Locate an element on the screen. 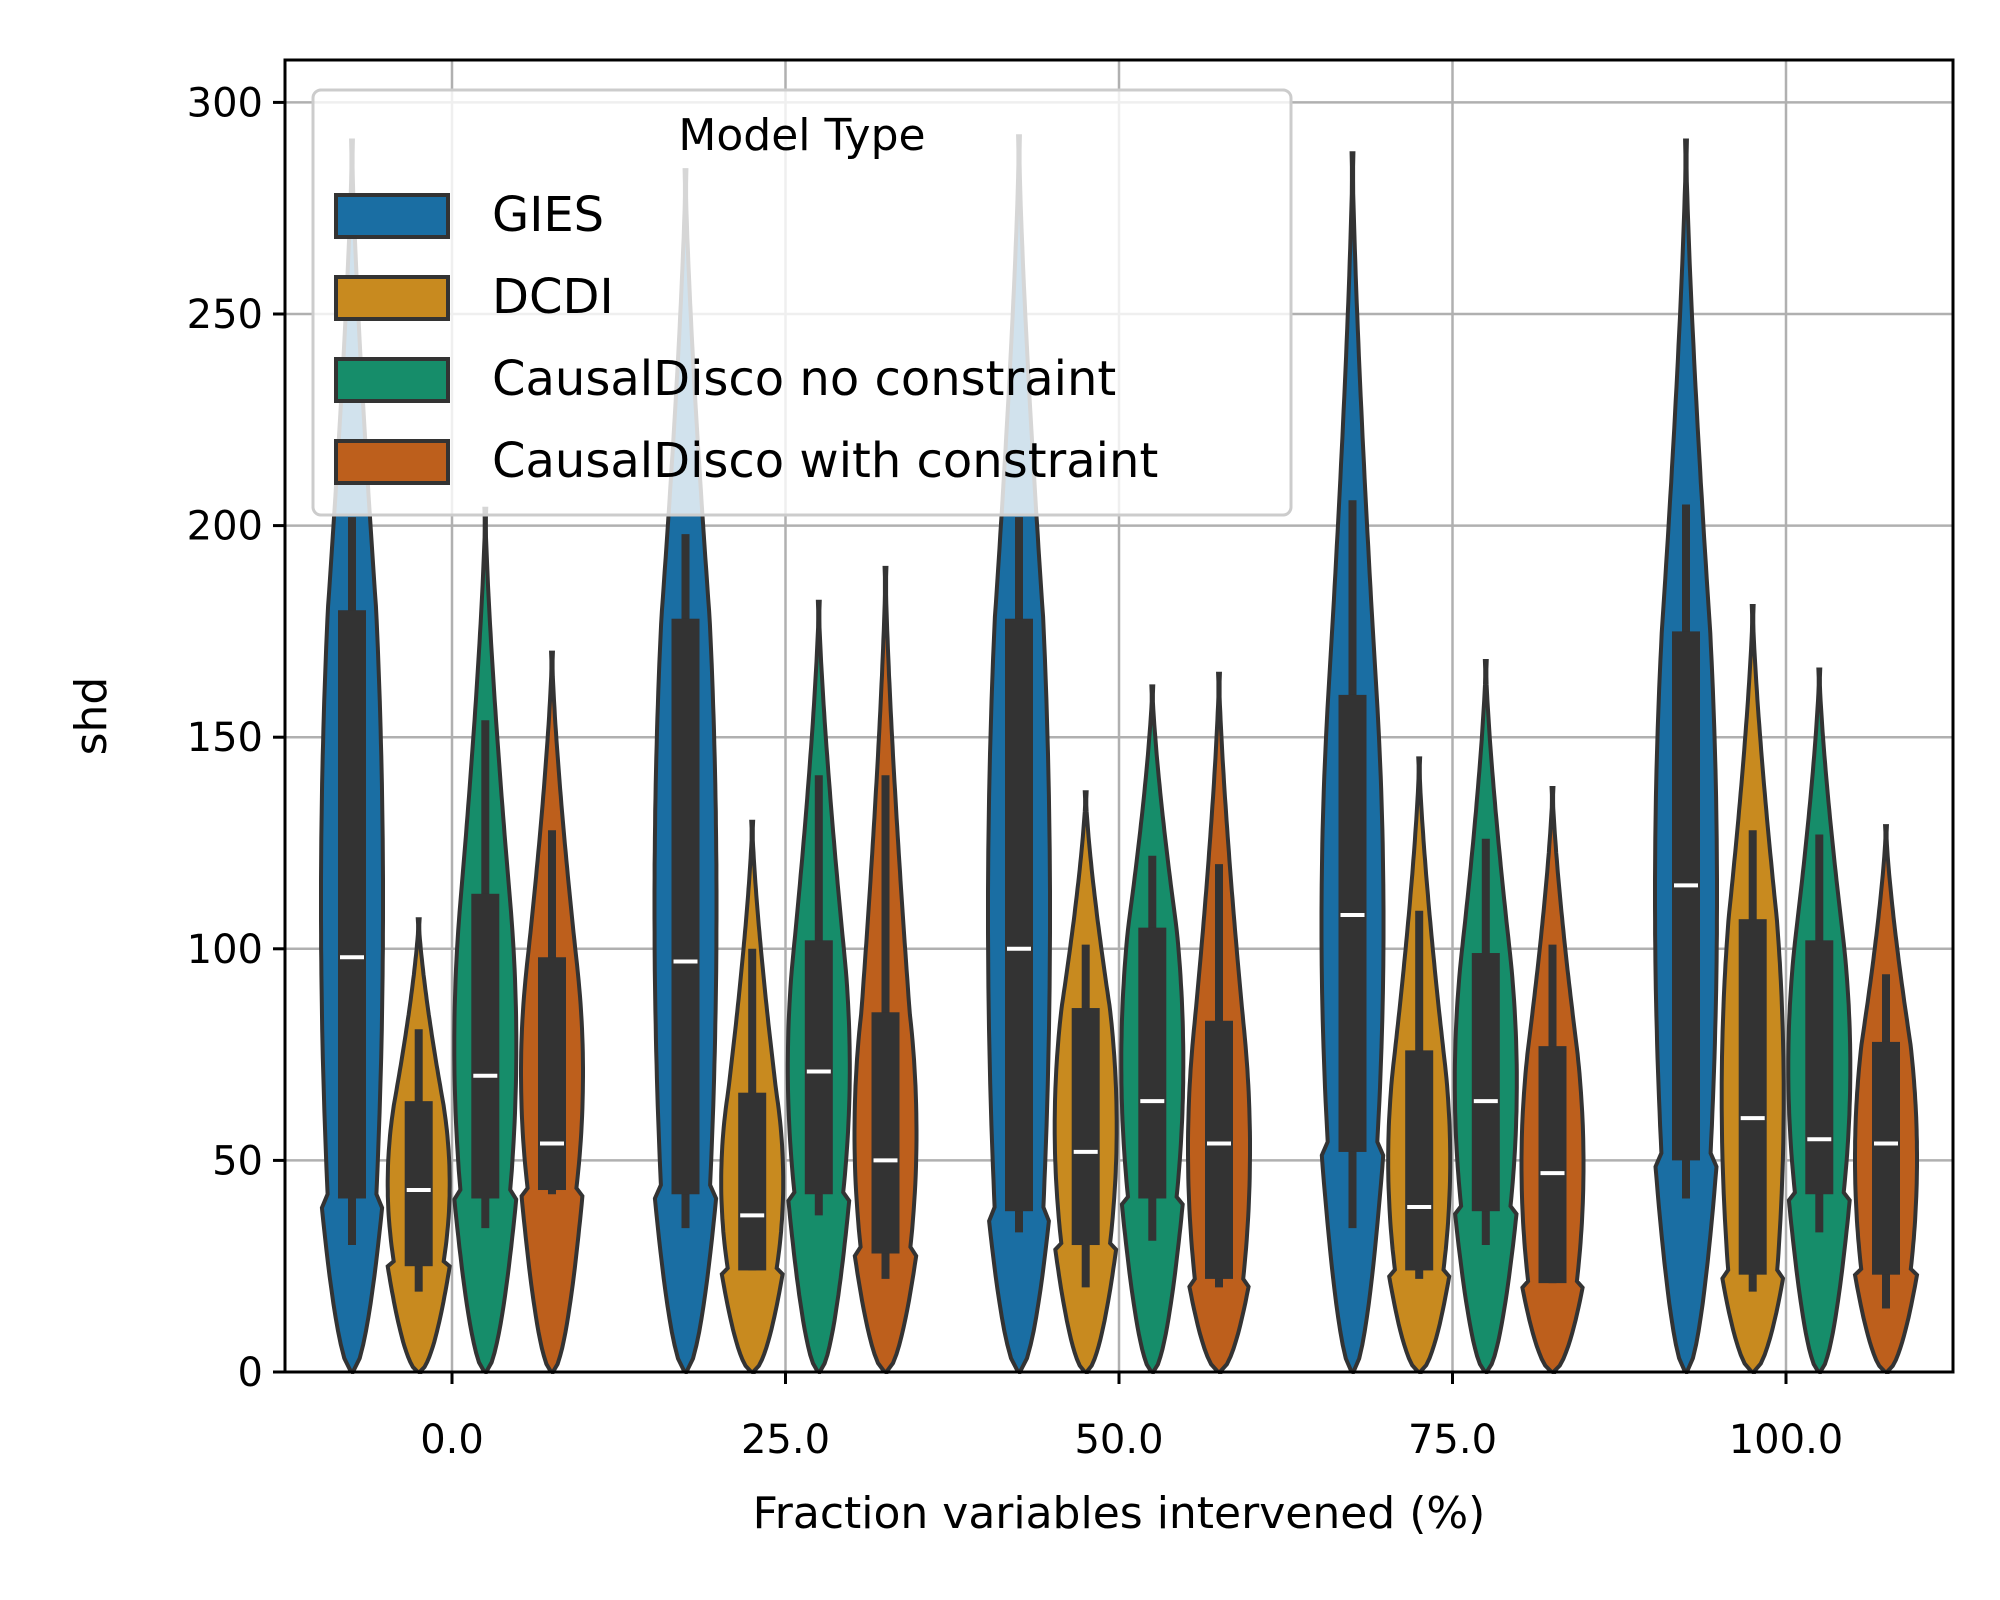  y-tick-label: 0 is located at coordinates (250, 1373).